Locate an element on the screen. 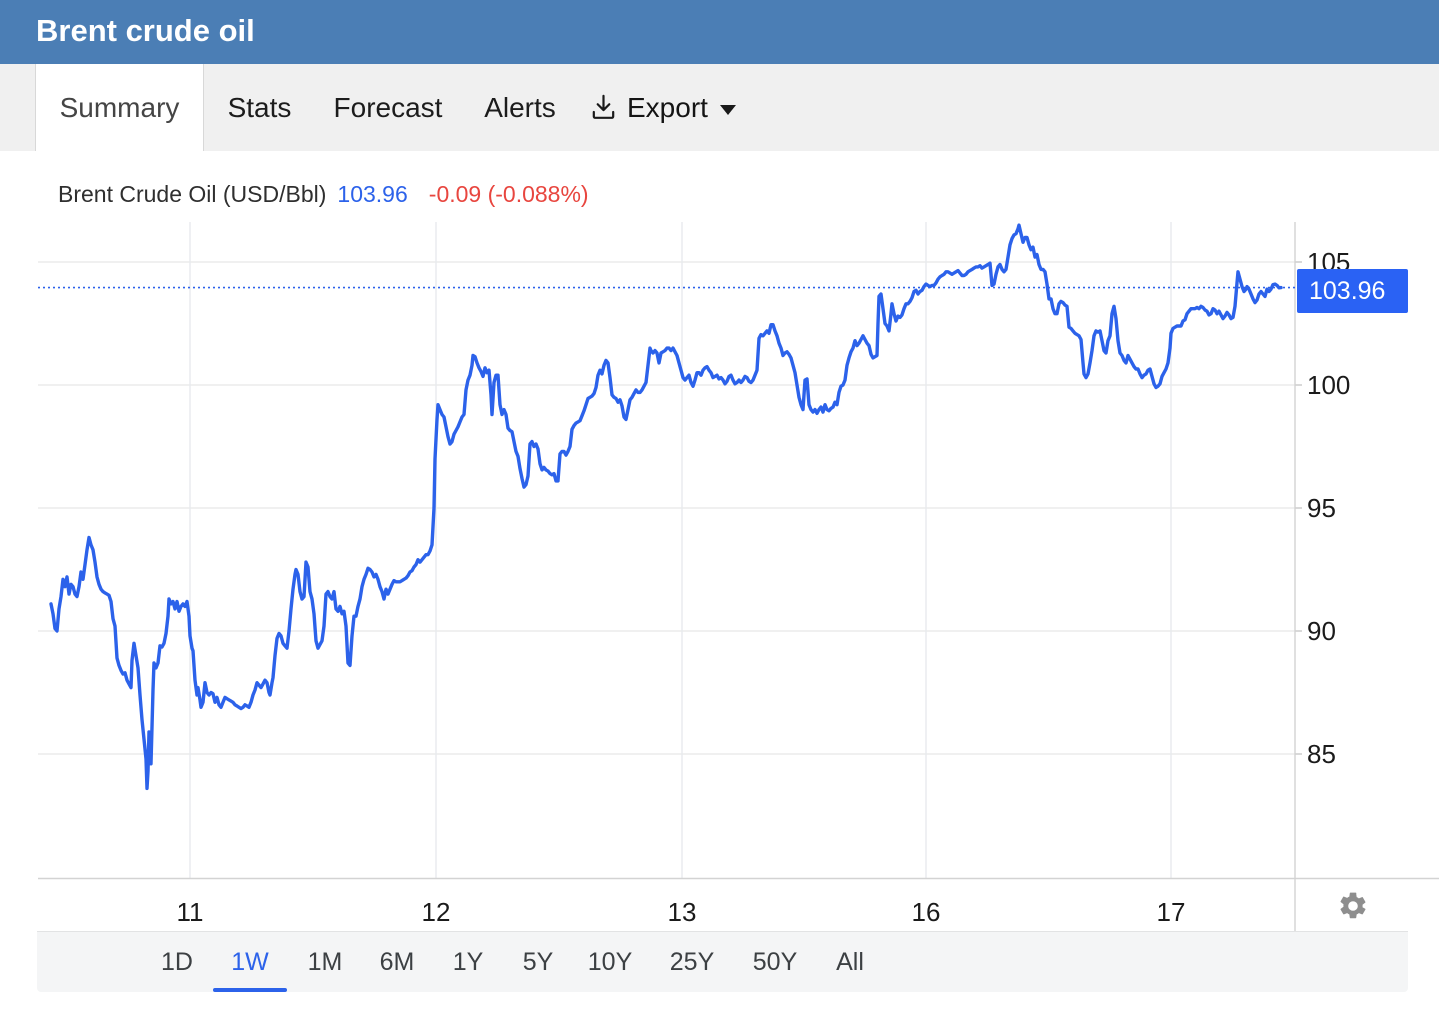 The image size is (1439, 1020). tab-stats: Stats is located at coordinates (259, 107).